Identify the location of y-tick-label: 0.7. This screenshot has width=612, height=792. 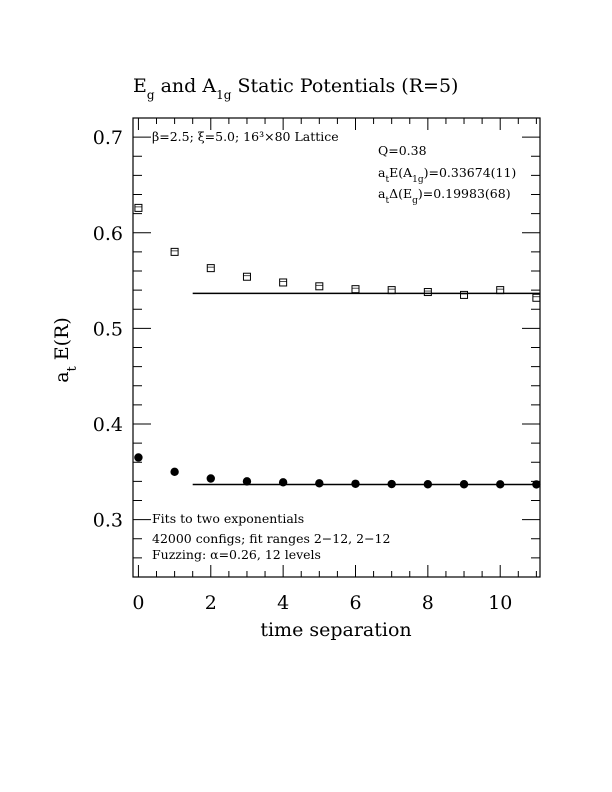
(108, 138).